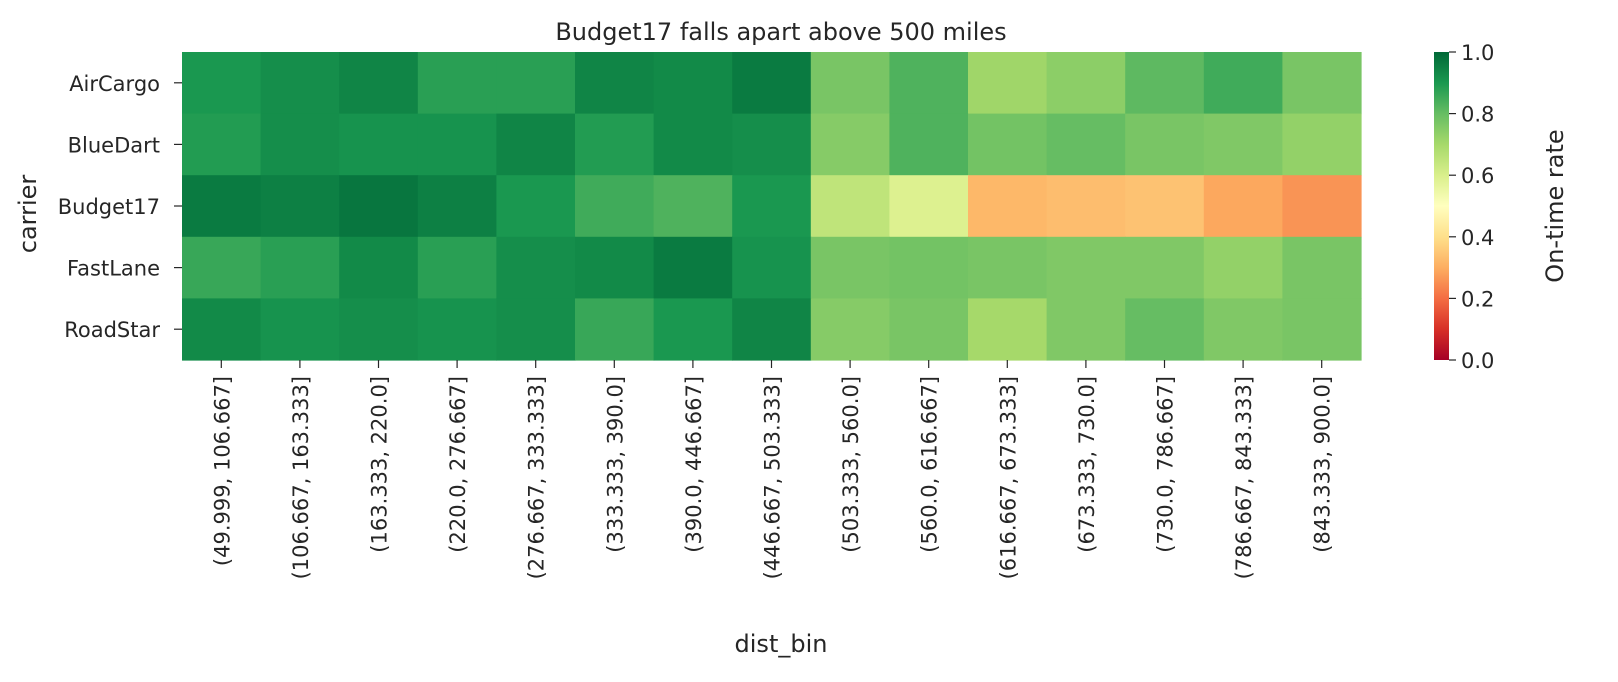 Image resolution: width=1618 pixels, height=682 pixels. Describe the element at coordinates (114, 84) in the screenshot. I see `y-tick-label: AirCargo` at that location.